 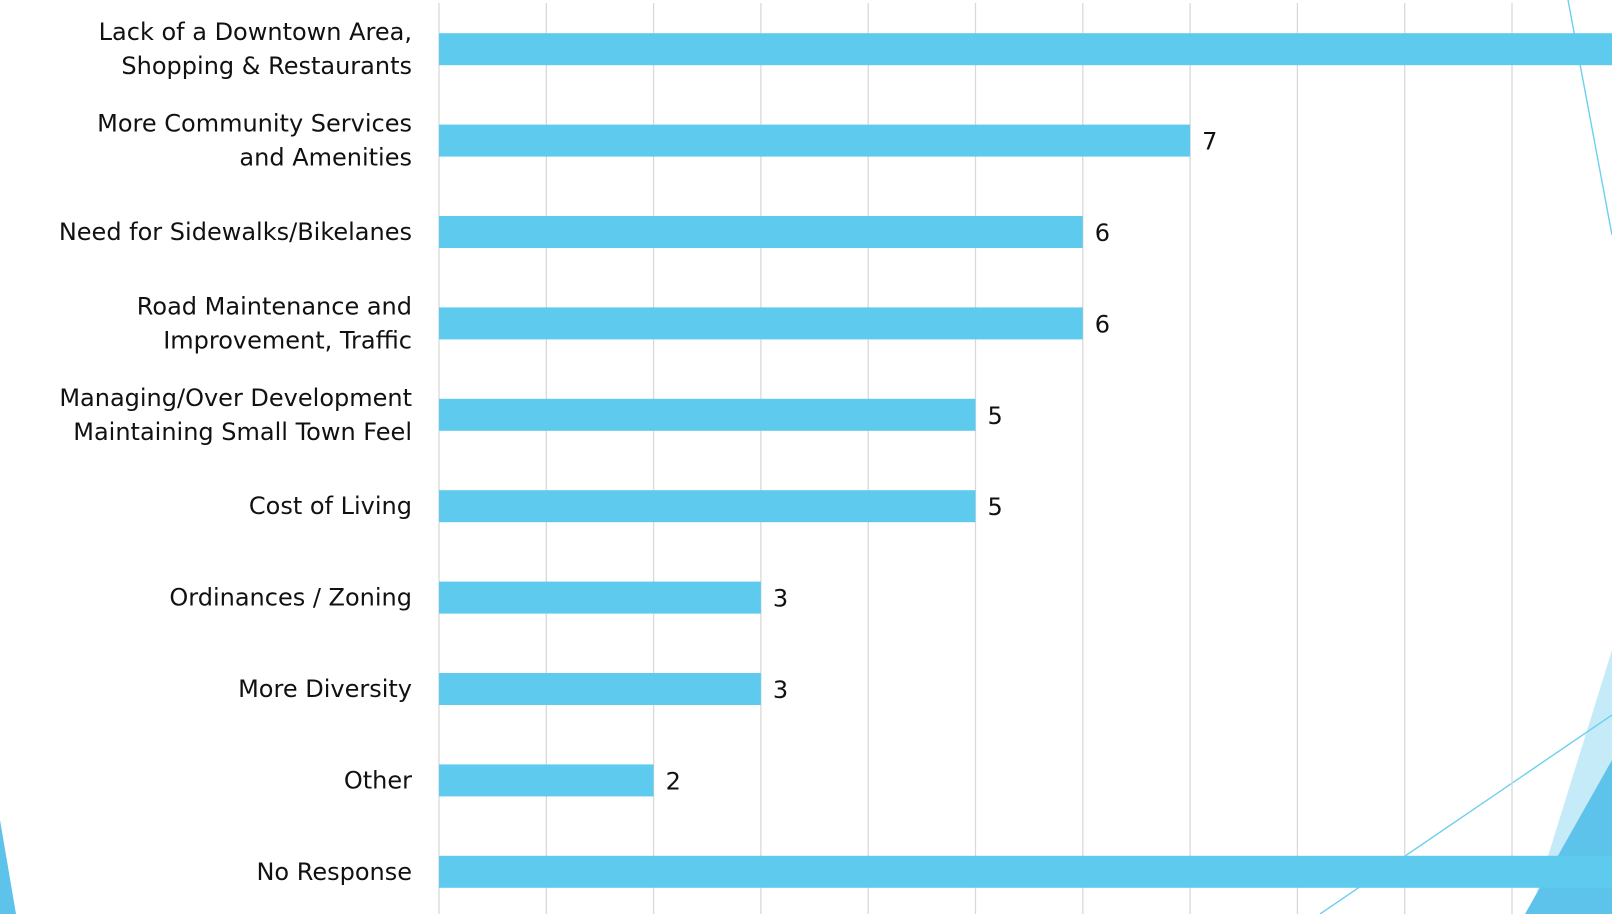 I want to click on left-edge-sliver, so click(x=8, y=867).